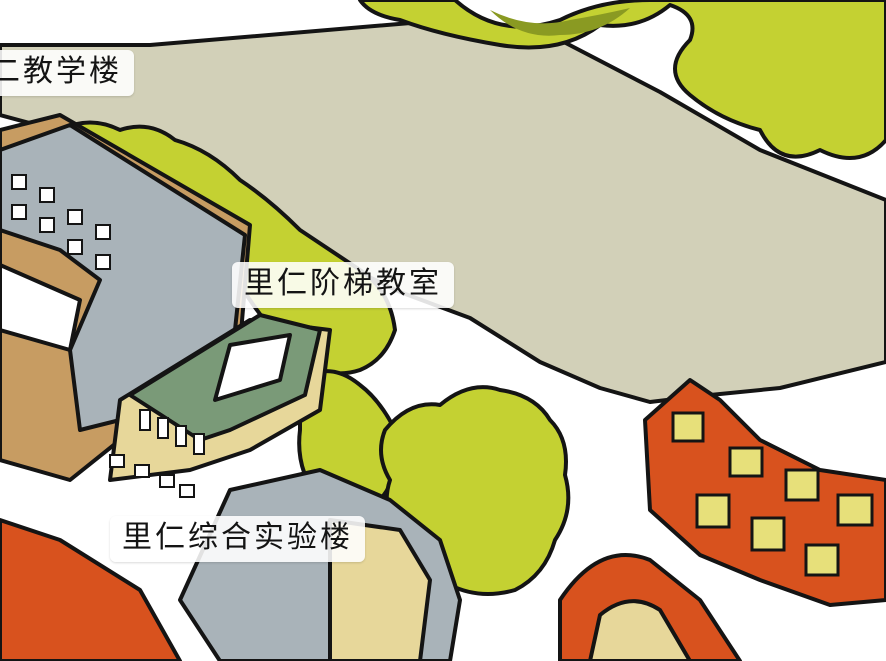  I want to click on map-label-teaching-building: 二教学楼, so click(67, 73).